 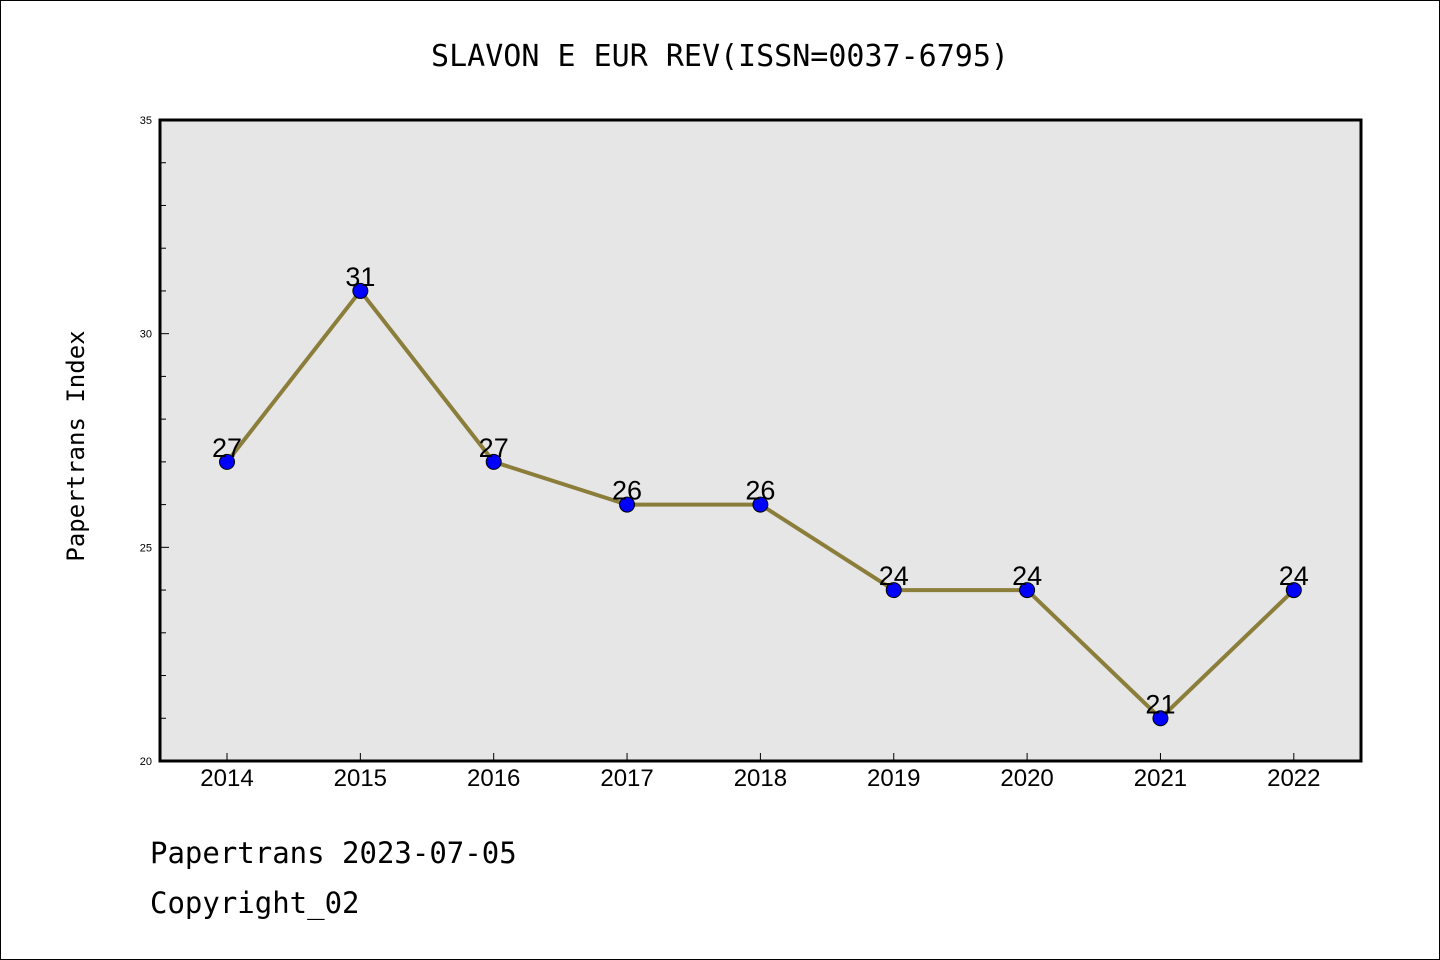 What do you see at coordinates (146, 548) in the screenshot?
I see `y-tick-label: 25` at bounding box center [146, 548].